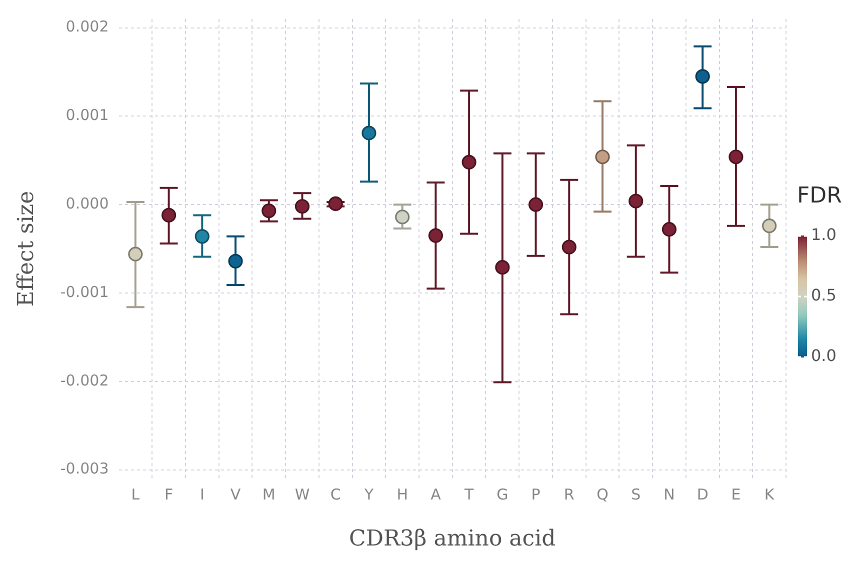  What do you see at coordinates (302, 494) in the screenshot?
I see `x-tick-label: W` at bounding box center [302, 494].